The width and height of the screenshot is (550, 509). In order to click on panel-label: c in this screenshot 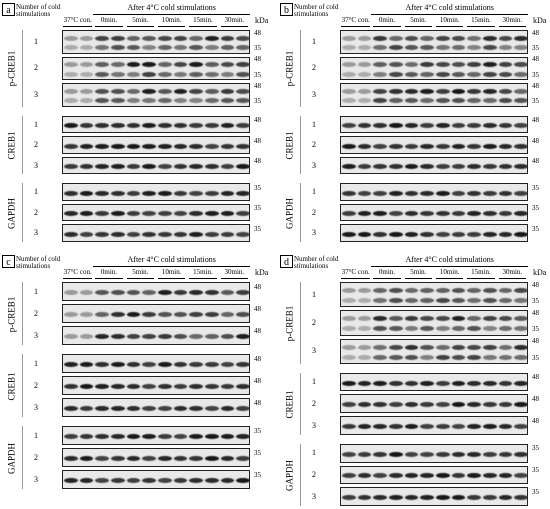, I will do `click(8, 261)`.